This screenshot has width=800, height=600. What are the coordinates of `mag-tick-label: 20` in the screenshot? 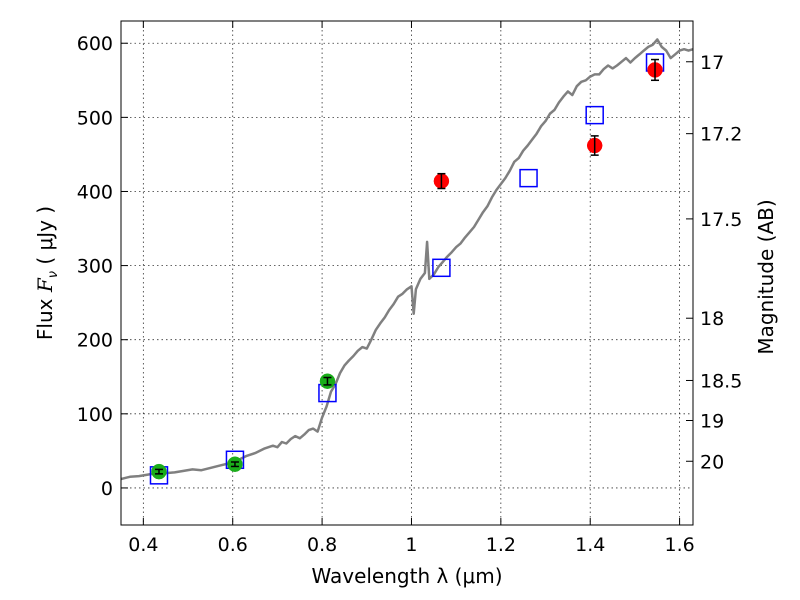 It's located at (712, 462).